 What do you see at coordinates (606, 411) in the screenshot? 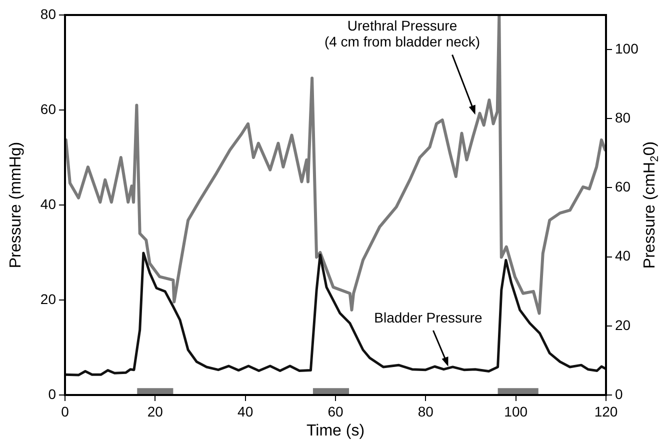
I see `x-tick-label: 120` at bounding box center [606, 411].